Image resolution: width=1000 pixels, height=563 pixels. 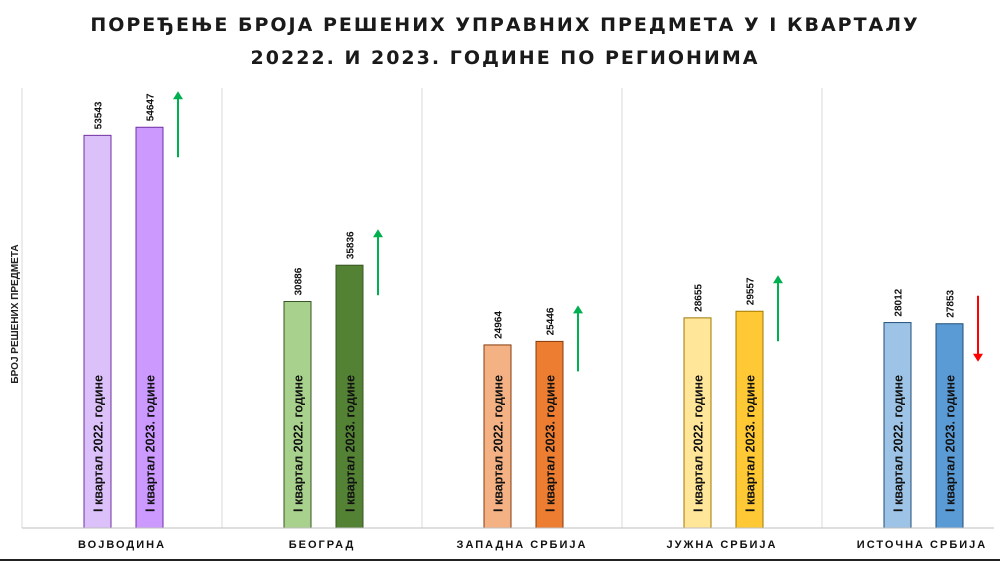 I want to click on region-label: ЗАПАДНА СРБИЈА, so click(x=522, y=545).